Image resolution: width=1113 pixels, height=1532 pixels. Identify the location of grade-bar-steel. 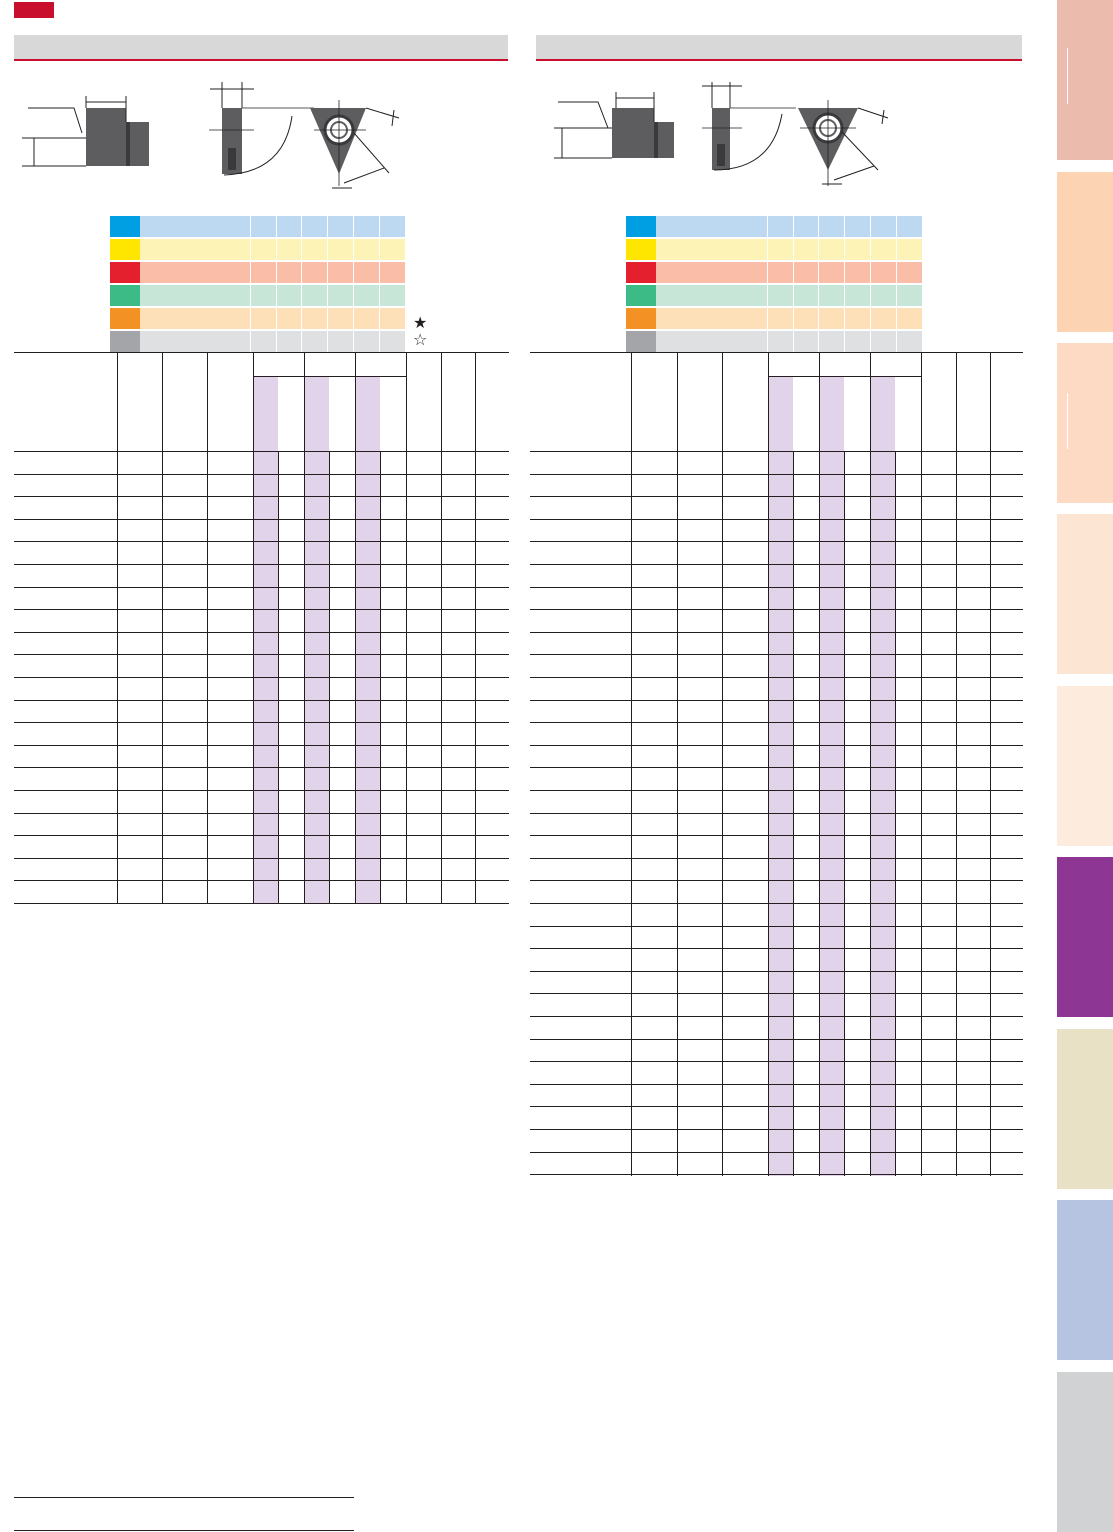
(789, 226).